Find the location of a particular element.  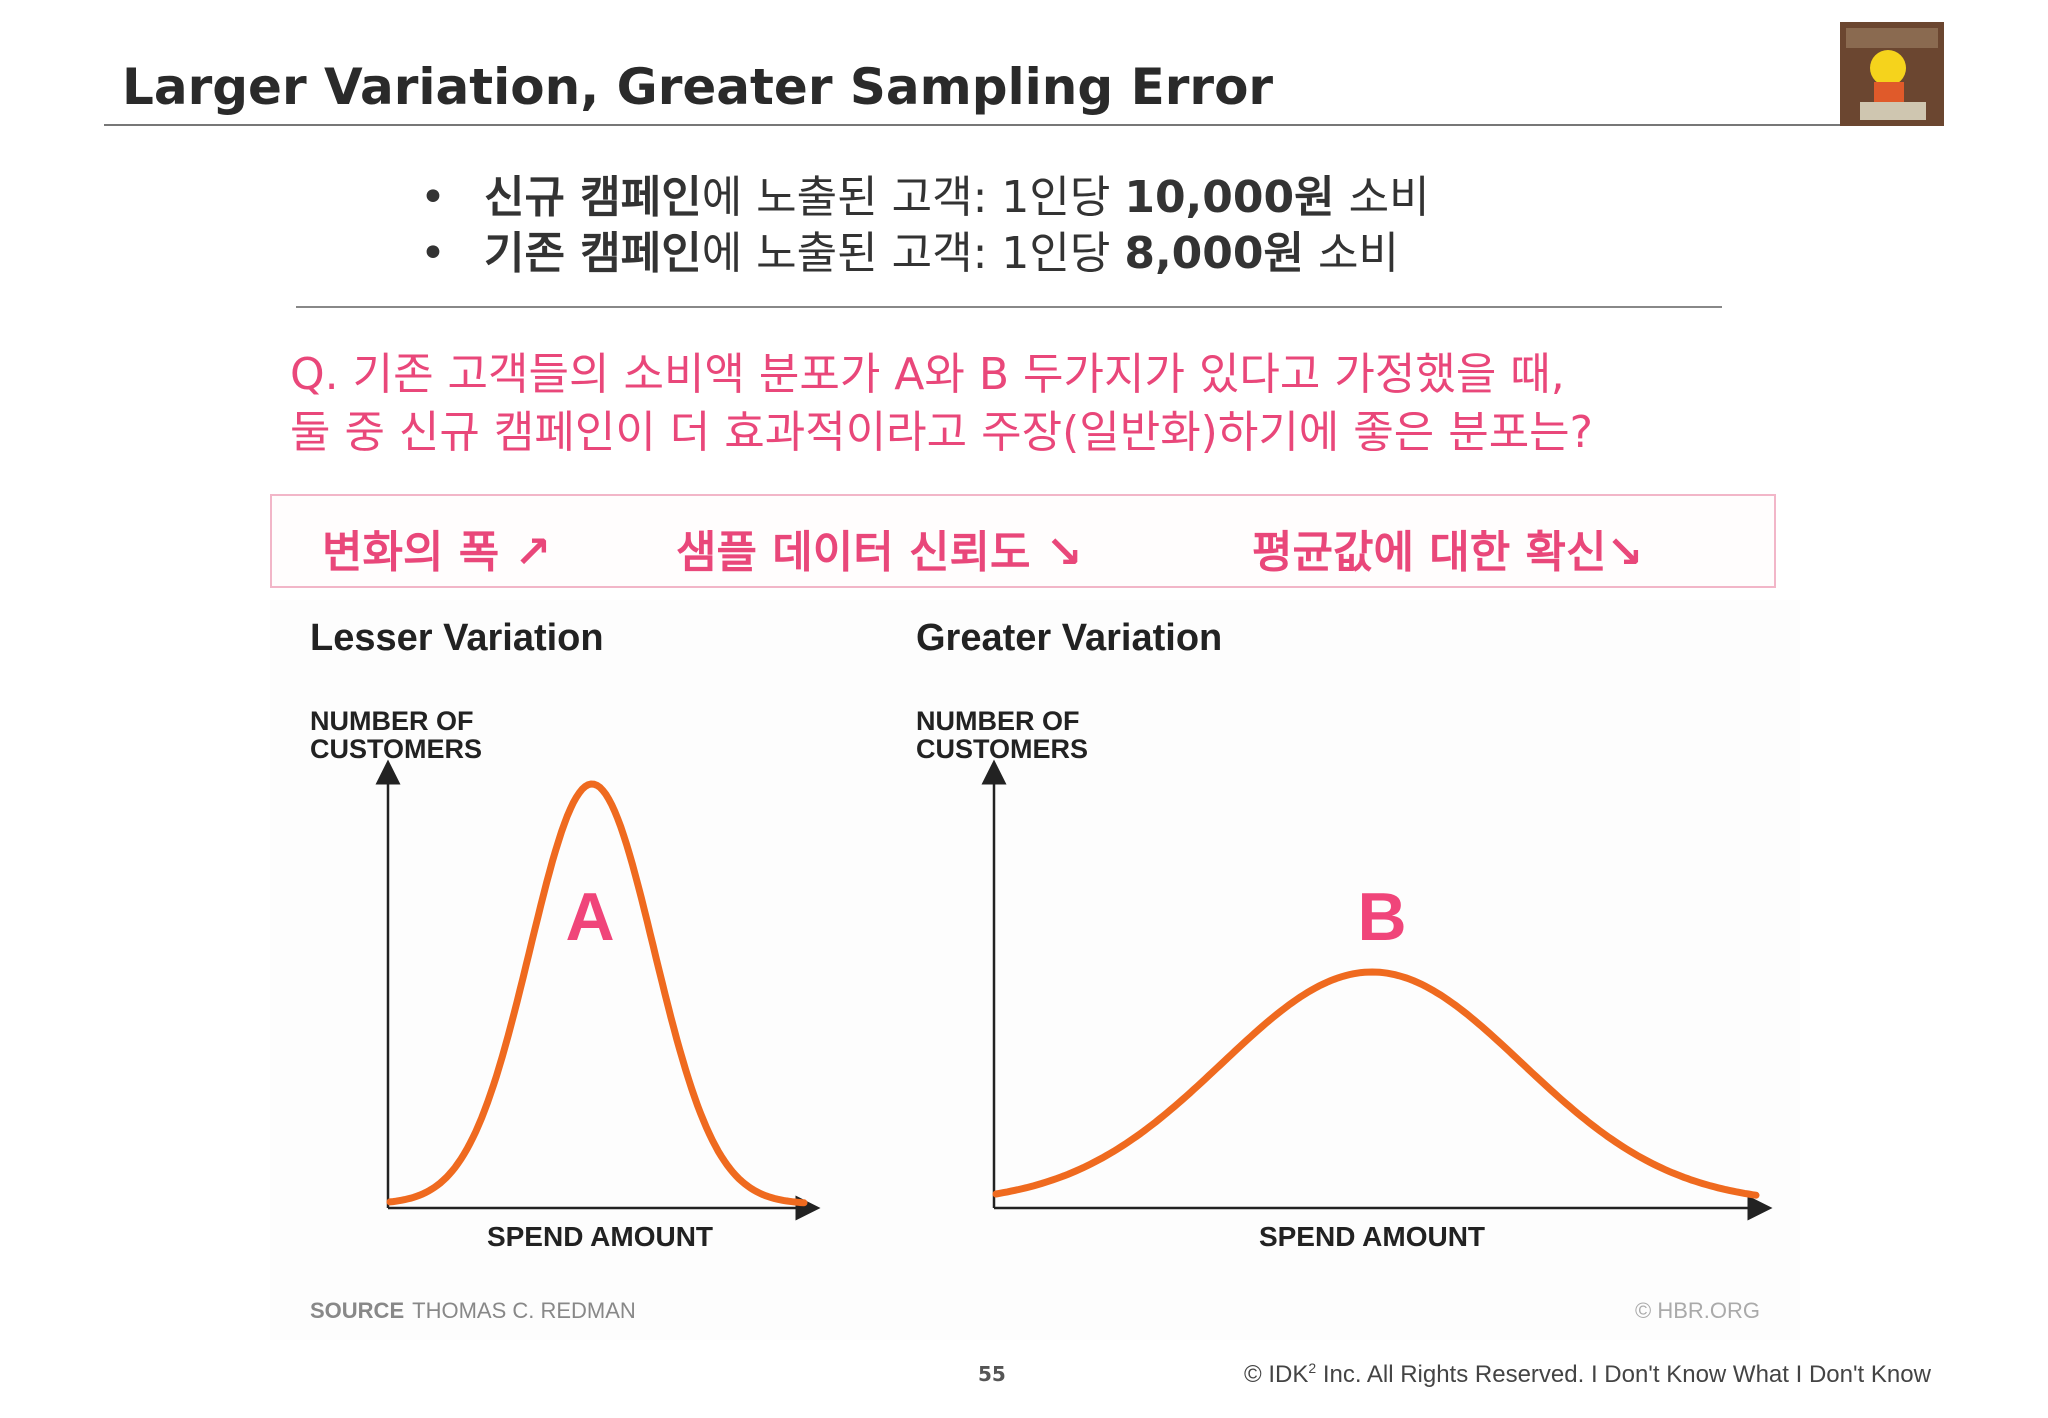

callout-confidence: 평균값에 대한 확신↘ is located at coordinates (1448, 552).